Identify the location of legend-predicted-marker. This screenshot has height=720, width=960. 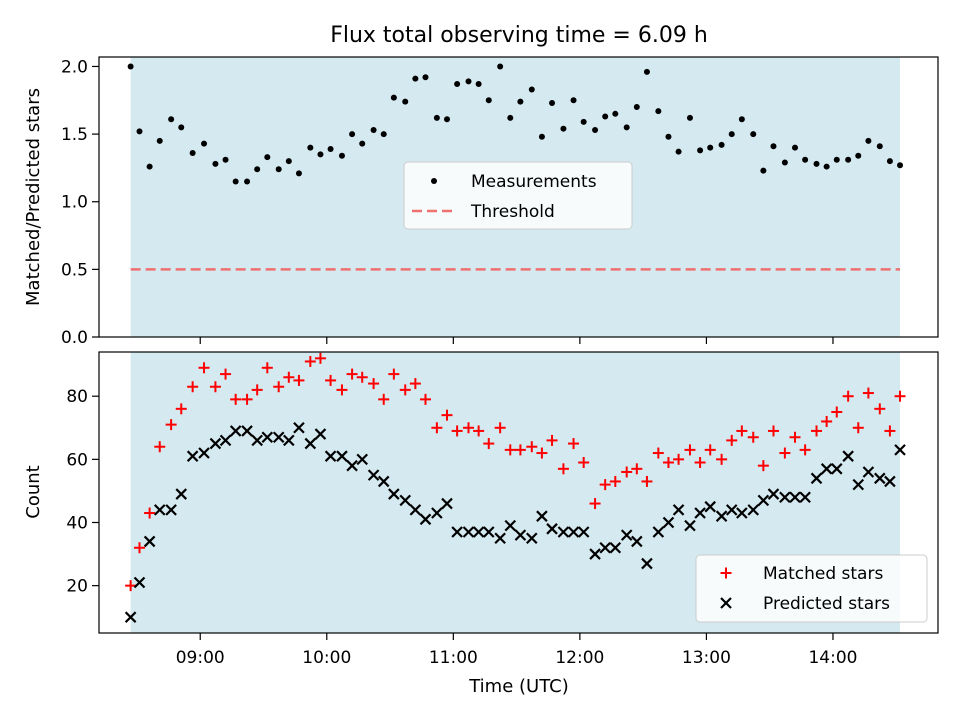
(726, 603).